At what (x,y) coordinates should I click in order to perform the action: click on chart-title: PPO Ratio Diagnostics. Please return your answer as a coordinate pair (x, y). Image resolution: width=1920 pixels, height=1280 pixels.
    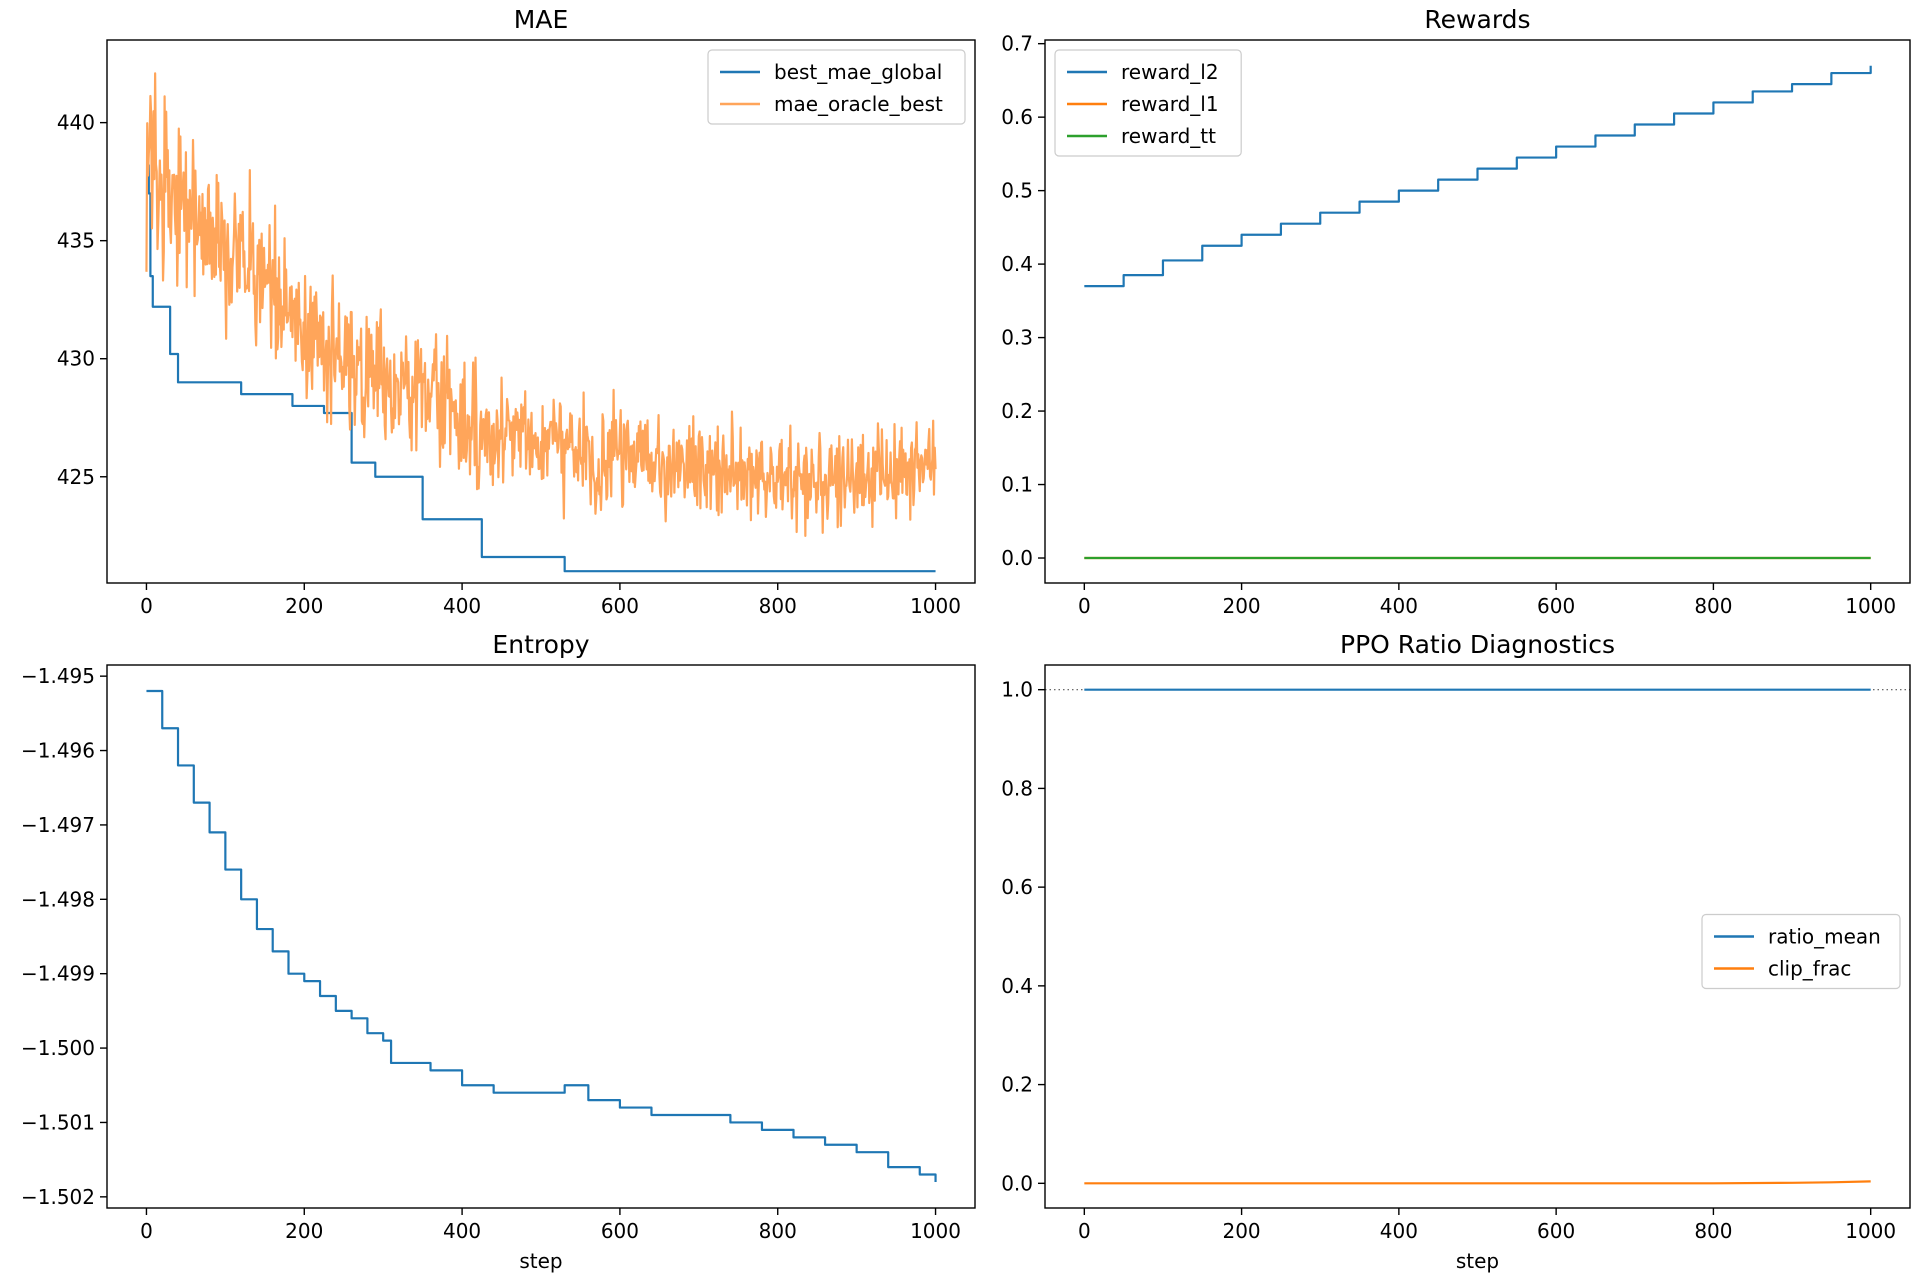
    Looking at the image, I should click on (1477, 644).